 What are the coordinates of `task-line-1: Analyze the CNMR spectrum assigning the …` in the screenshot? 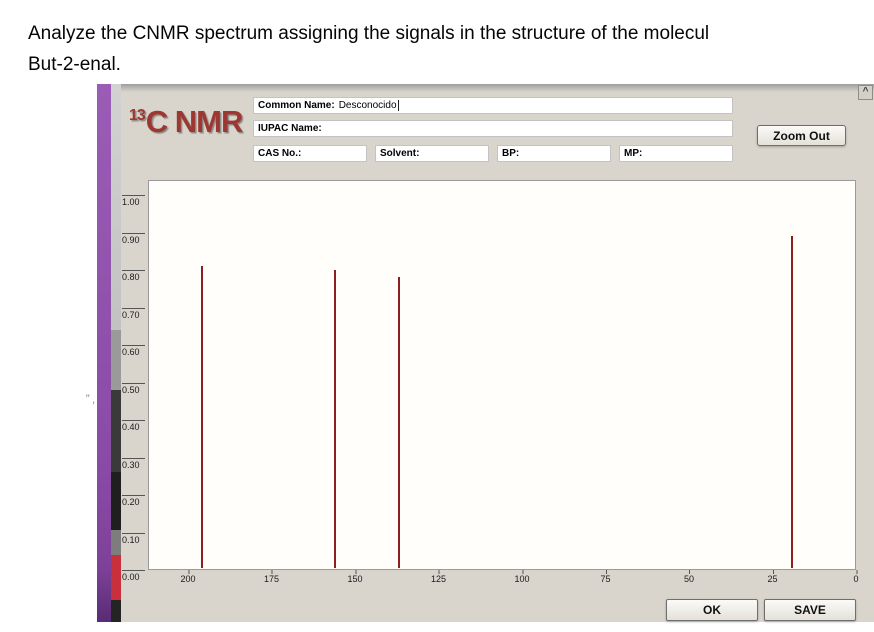 It's located at (369, 33).